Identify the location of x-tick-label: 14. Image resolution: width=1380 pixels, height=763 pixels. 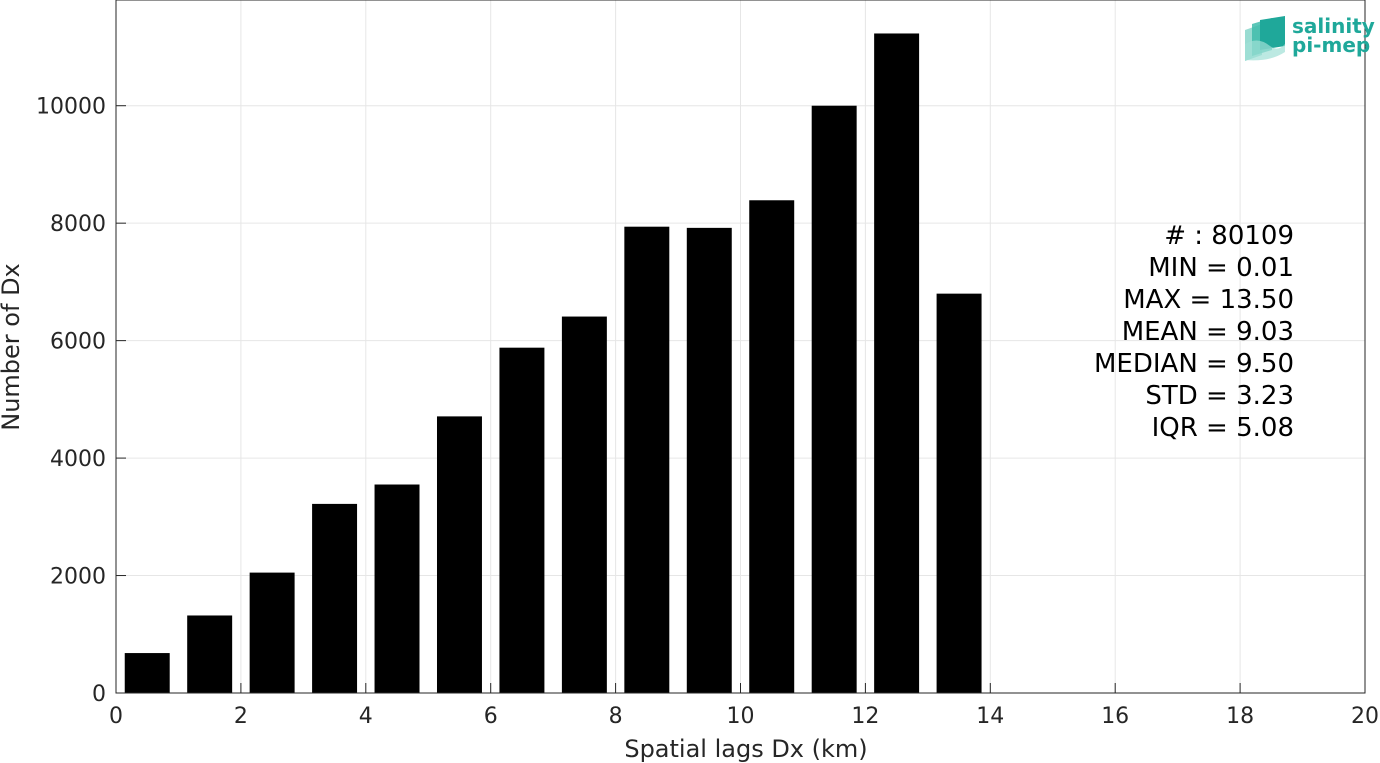
(990, 716).